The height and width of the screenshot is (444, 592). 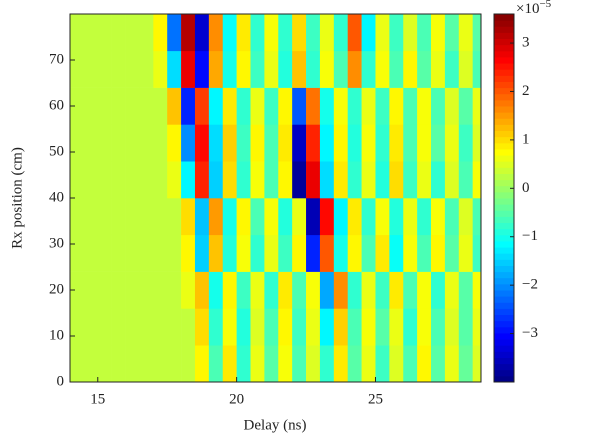 What do you see at coordinates (545, 5) in the screenshot?
I see `colorbar-scale-exponent: −5` at bounding box center [545, 5].